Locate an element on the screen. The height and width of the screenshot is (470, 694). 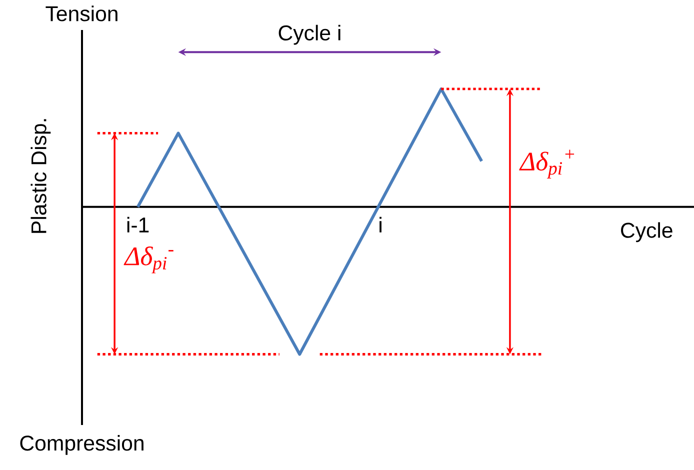
text: Tension is located at coordinates (82, 14).